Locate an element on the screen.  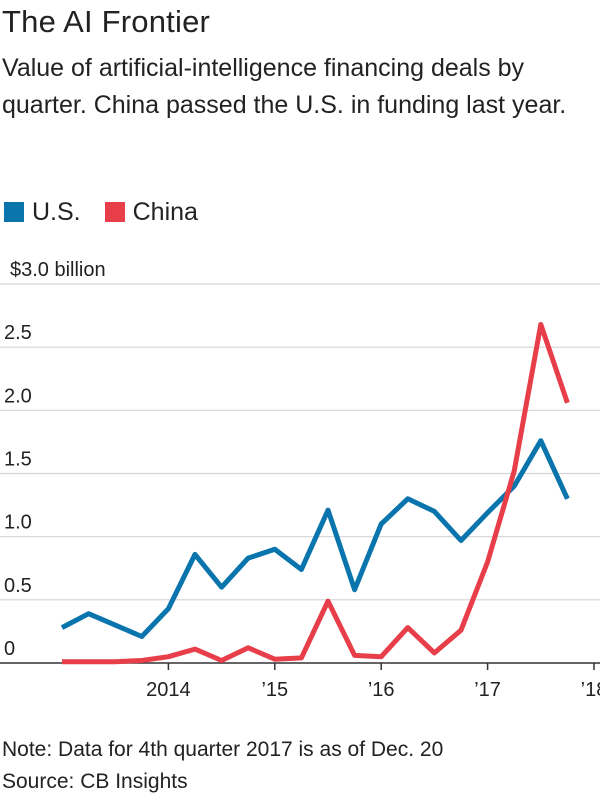
legend-swatch-china is located at coordinates (114, 212).